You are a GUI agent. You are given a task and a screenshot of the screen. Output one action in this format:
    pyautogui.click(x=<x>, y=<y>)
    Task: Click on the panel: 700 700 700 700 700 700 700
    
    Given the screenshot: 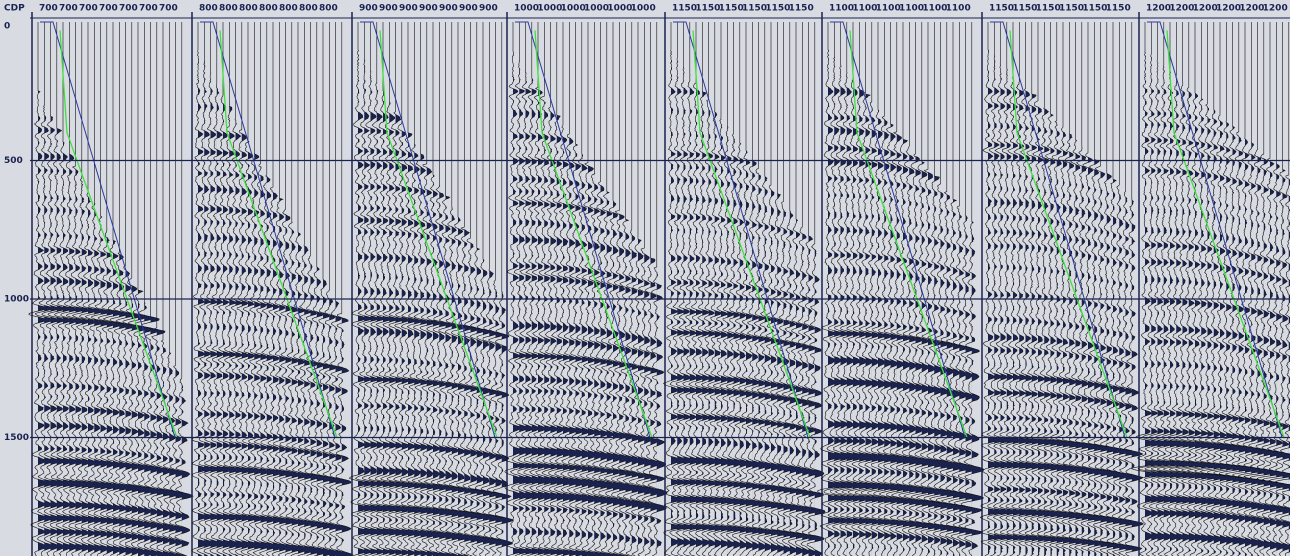 What is the action you would take?
    pyautogui.click(x=111, y=280)
    